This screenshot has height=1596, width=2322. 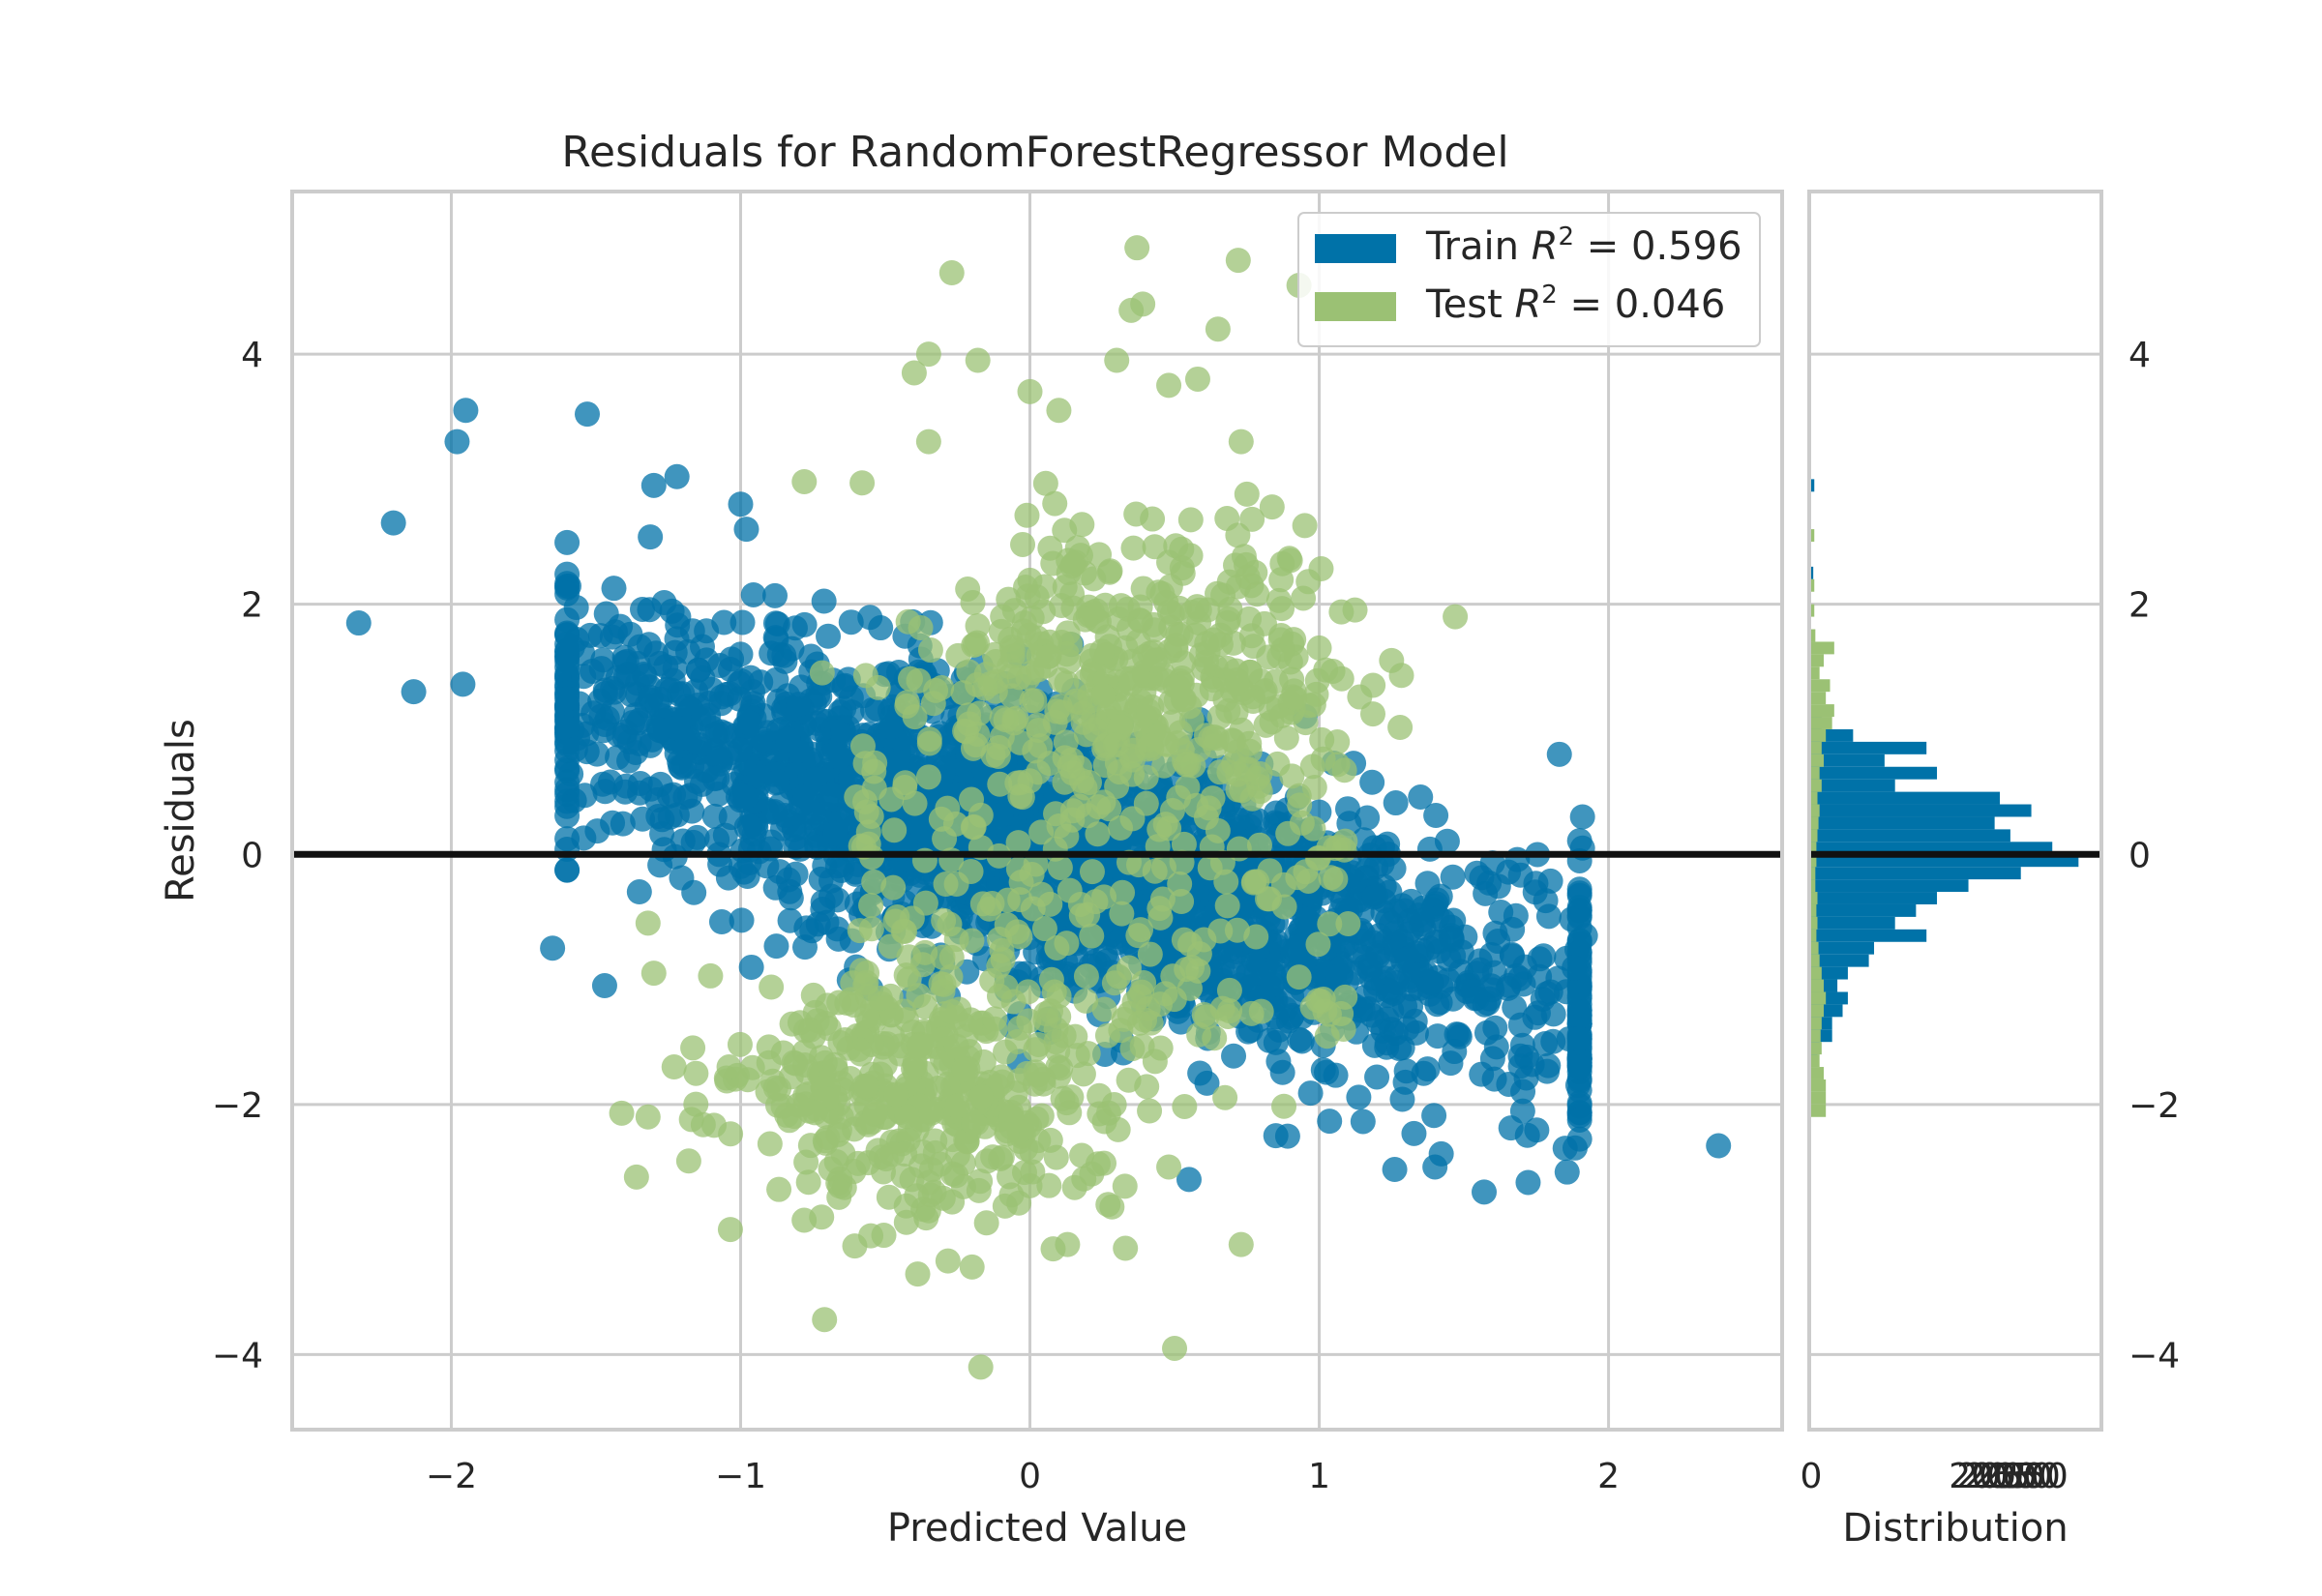 What do you see at coordinates (2016, 1476) in the screenshot?
I see `distribution-x-tick-label: 2050` at bounding box center [2016, 1476].